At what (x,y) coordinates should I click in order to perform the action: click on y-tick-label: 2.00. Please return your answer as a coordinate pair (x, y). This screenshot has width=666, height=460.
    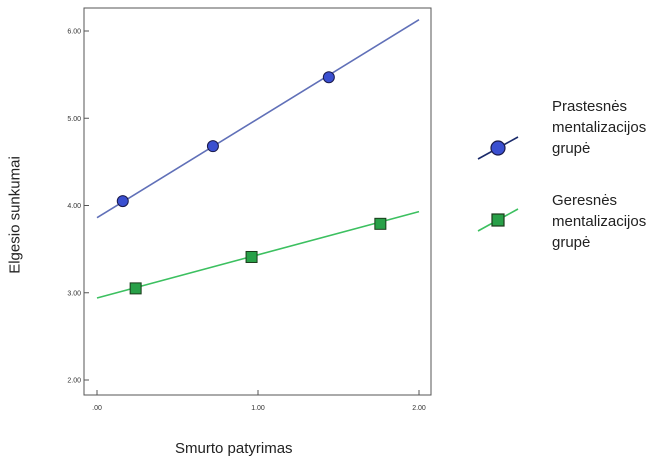
    Looking at the image, I should click on (74, 381).